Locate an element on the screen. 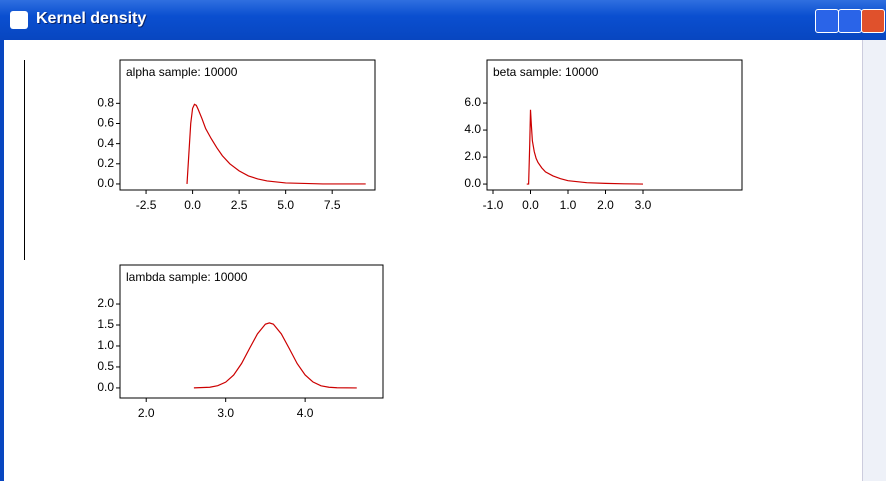 This screenshot has height=481, width=886. maximize-button is located at coordinates (850, 21).